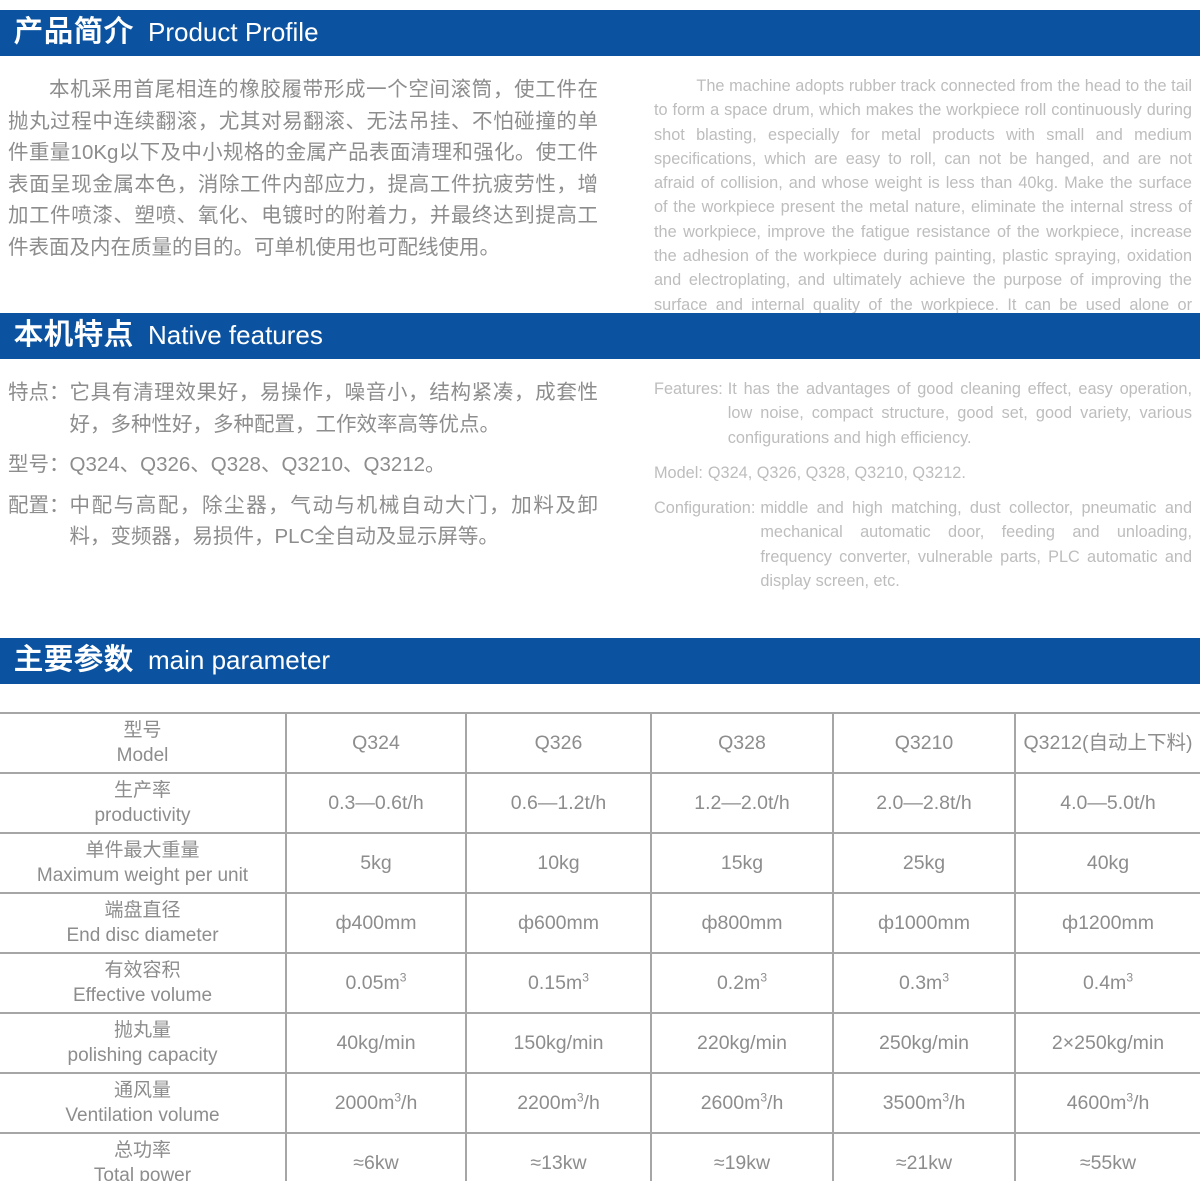 The image size is (1200, 1181). I want to click on table-cell: 0.6—1.2t/h, so click(558, 803).